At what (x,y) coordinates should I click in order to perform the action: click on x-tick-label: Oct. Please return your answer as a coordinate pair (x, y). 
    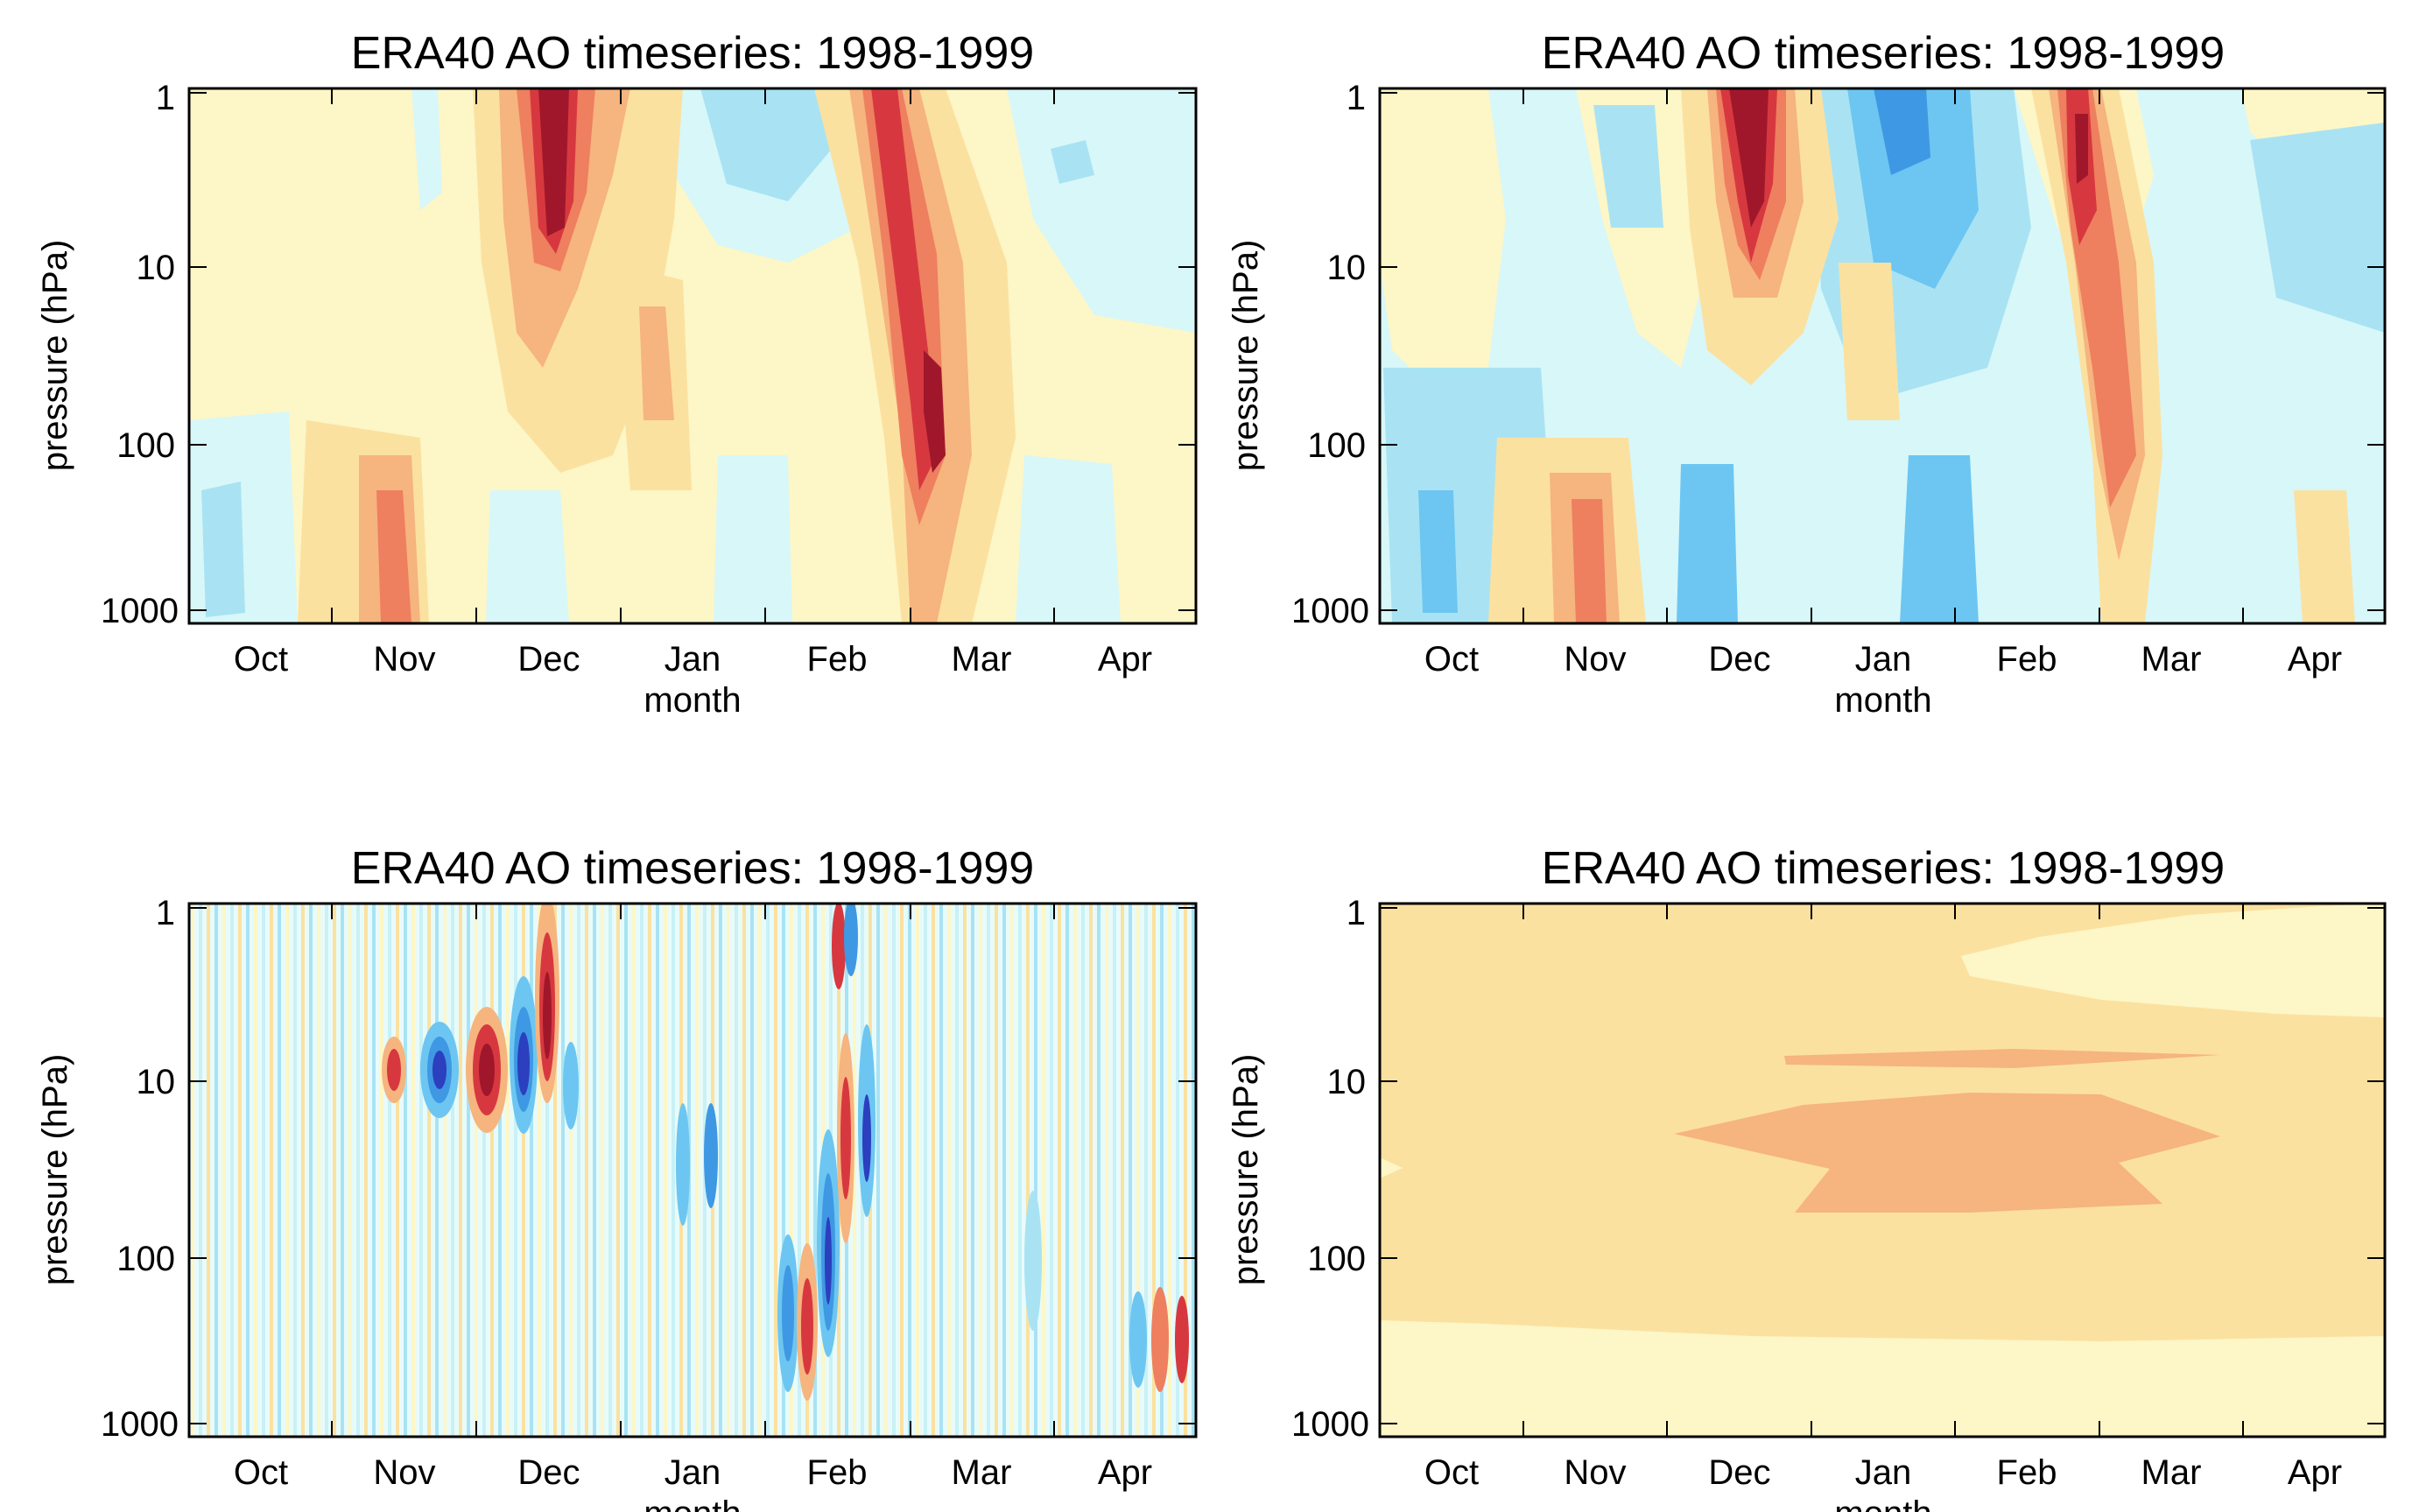
    Looking at the image, I should click on (1451, 660).